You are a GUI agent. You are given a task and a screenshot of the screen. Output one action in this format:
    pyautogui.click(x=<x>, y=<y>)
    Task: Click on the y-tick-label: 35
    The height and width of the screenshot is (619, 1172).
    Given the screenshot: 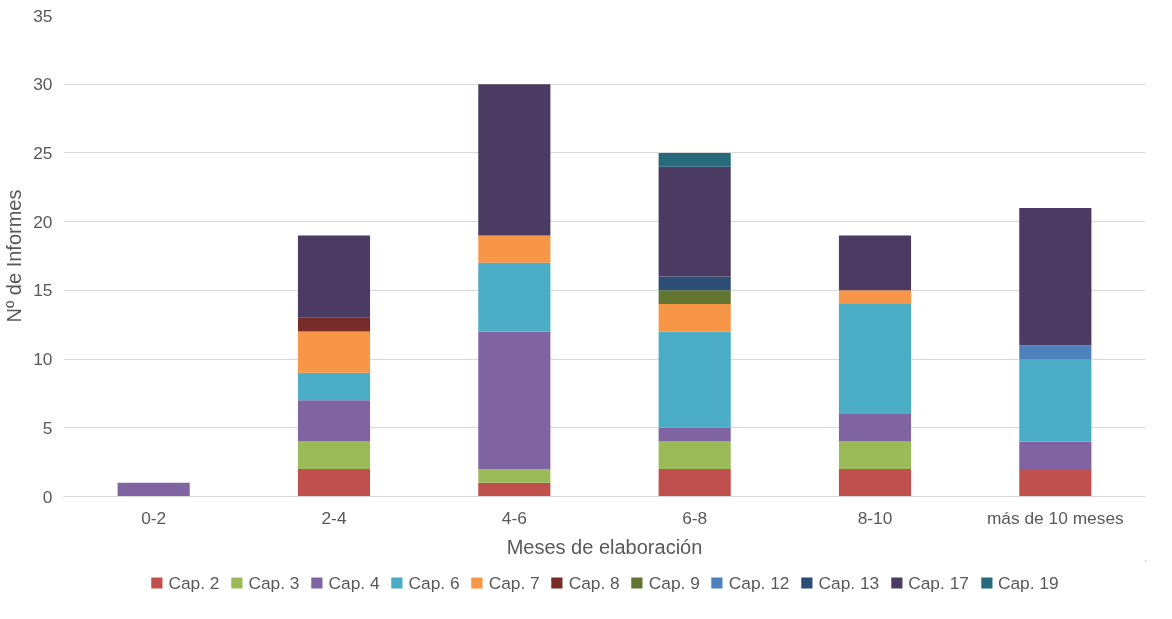 What is the action you would take?
    pyautogui.click(x=43, y=15)
    